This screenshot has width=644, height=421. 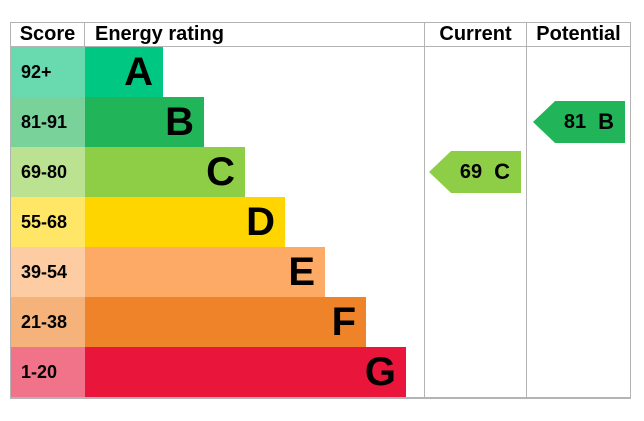 I want to click on score-cell: 55-68, so click(x=48, y=222).